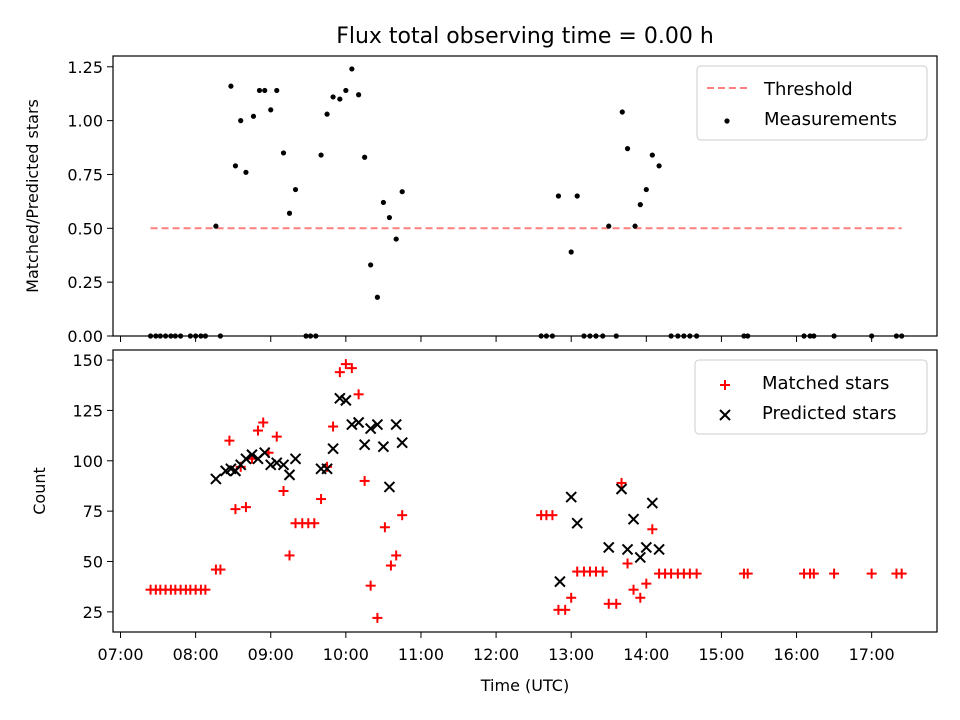  I want to click on x-axis-label: Time (UTC), so click(524, 685).